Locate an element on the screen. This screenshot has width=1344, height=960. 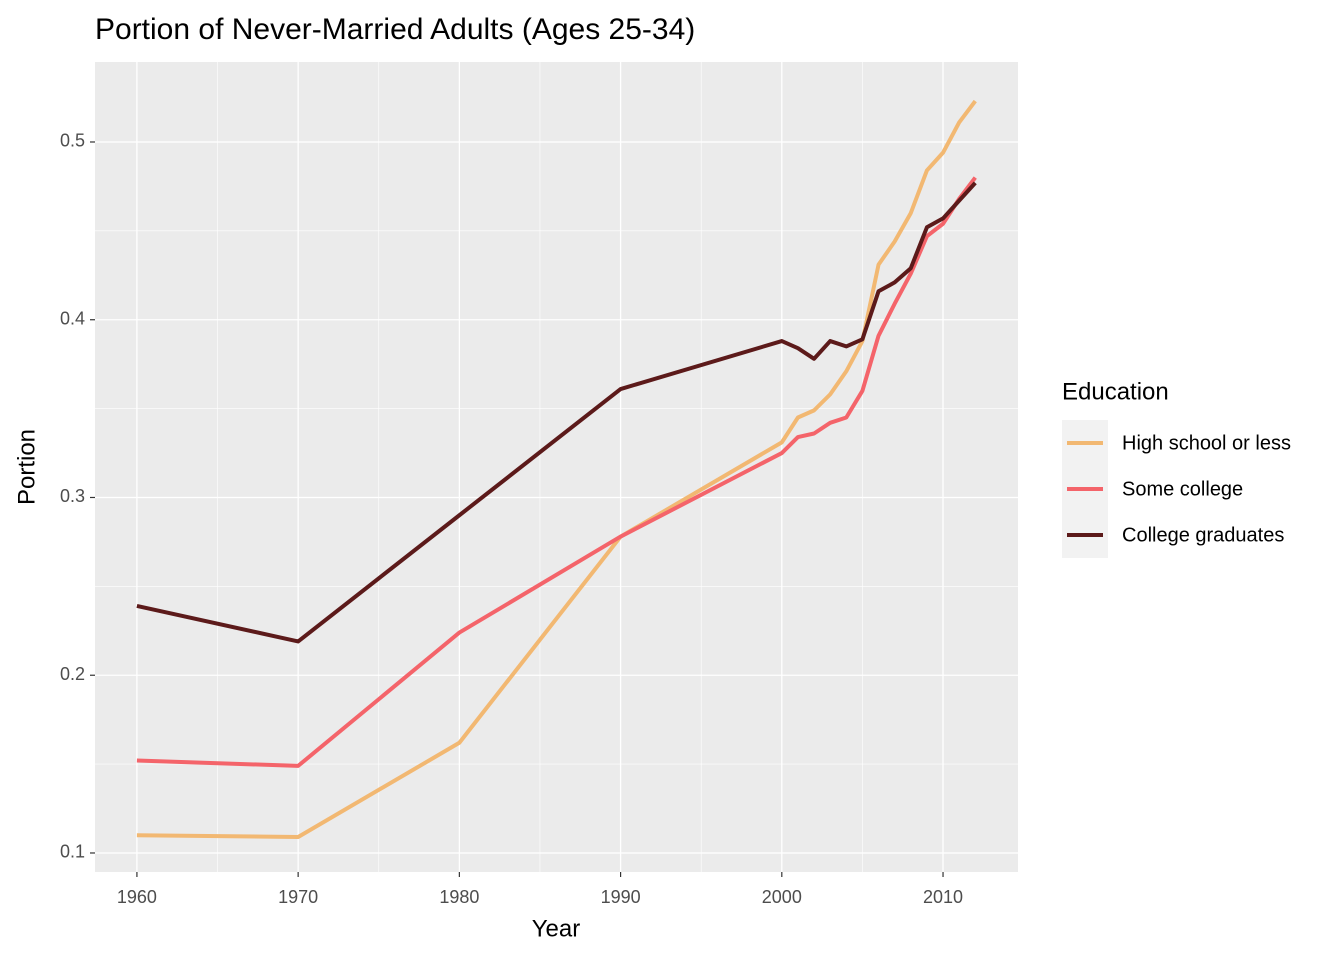
legend-label: High school or less is located at coordinates (1206, 443).